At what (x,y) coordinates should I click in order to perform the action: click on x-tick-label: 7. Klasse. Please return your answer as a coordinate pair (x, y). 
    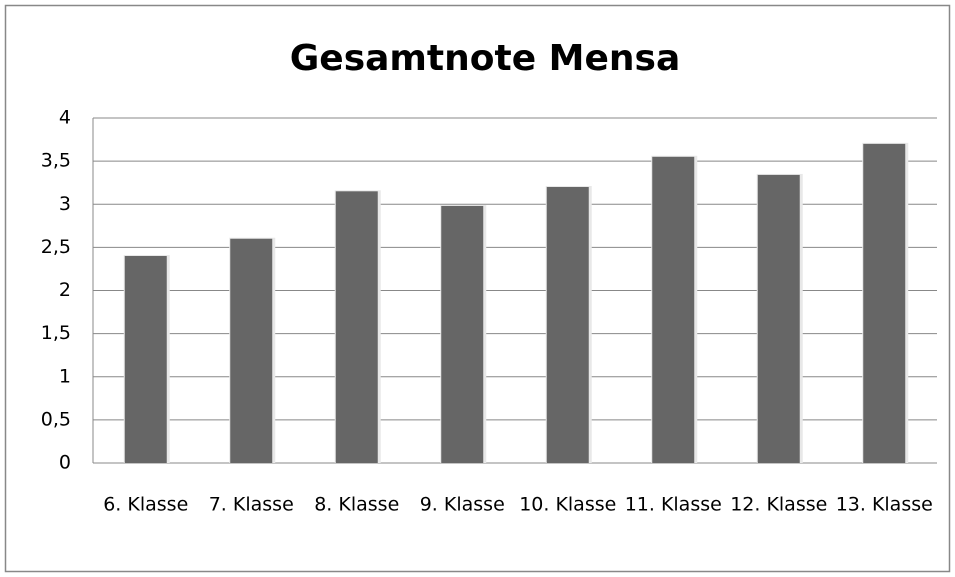
    Looking at the image, I should click on (251, 505).